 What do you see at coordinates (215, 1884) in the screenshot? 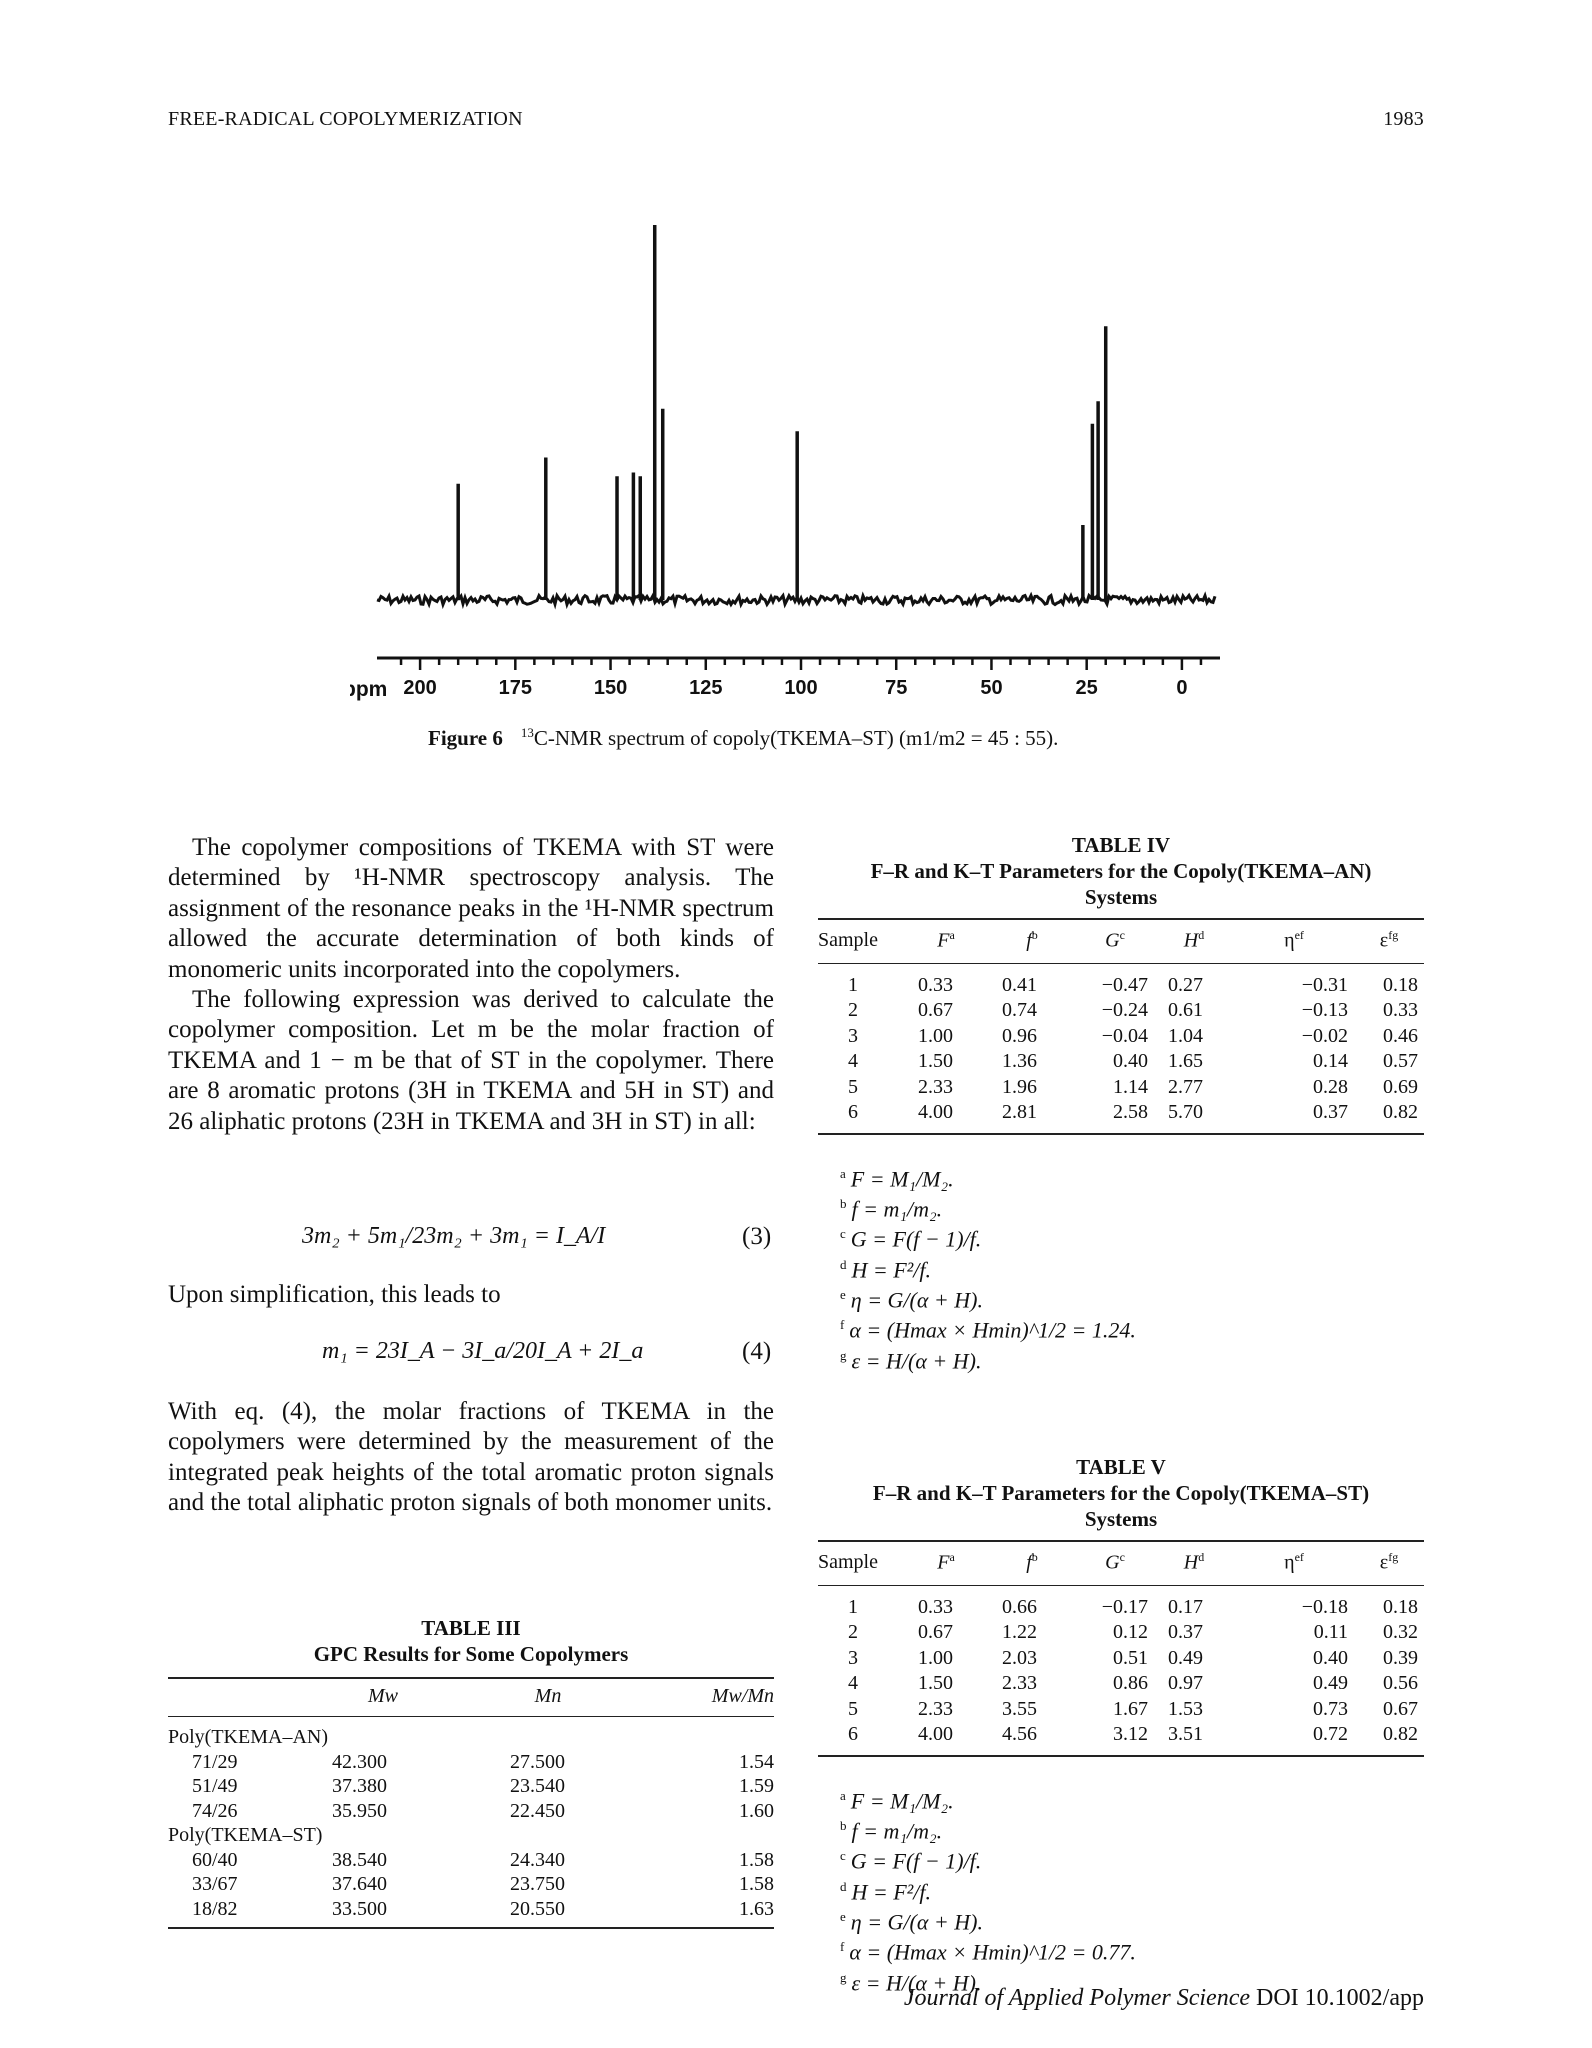
I see `table-cell: 33/67` at bounding box center [215, 1884].